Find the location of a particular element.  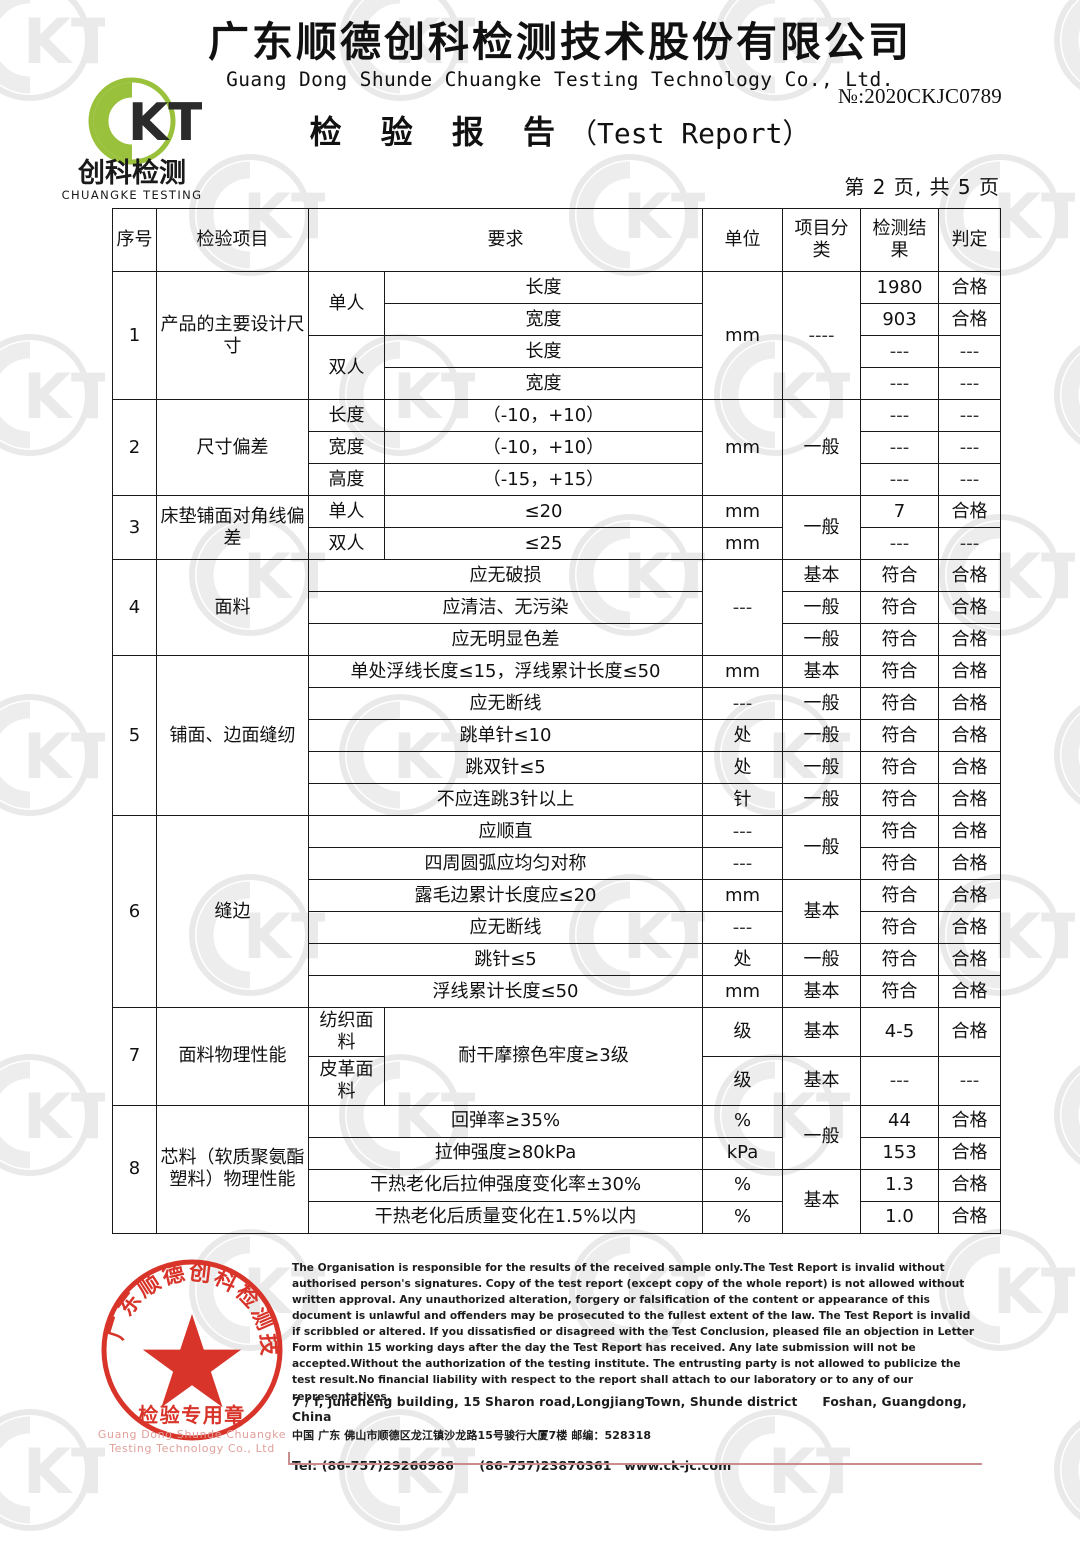

table-row: 应无断线 --- 一般 符合 合格 is located at coordinates (557, 703).